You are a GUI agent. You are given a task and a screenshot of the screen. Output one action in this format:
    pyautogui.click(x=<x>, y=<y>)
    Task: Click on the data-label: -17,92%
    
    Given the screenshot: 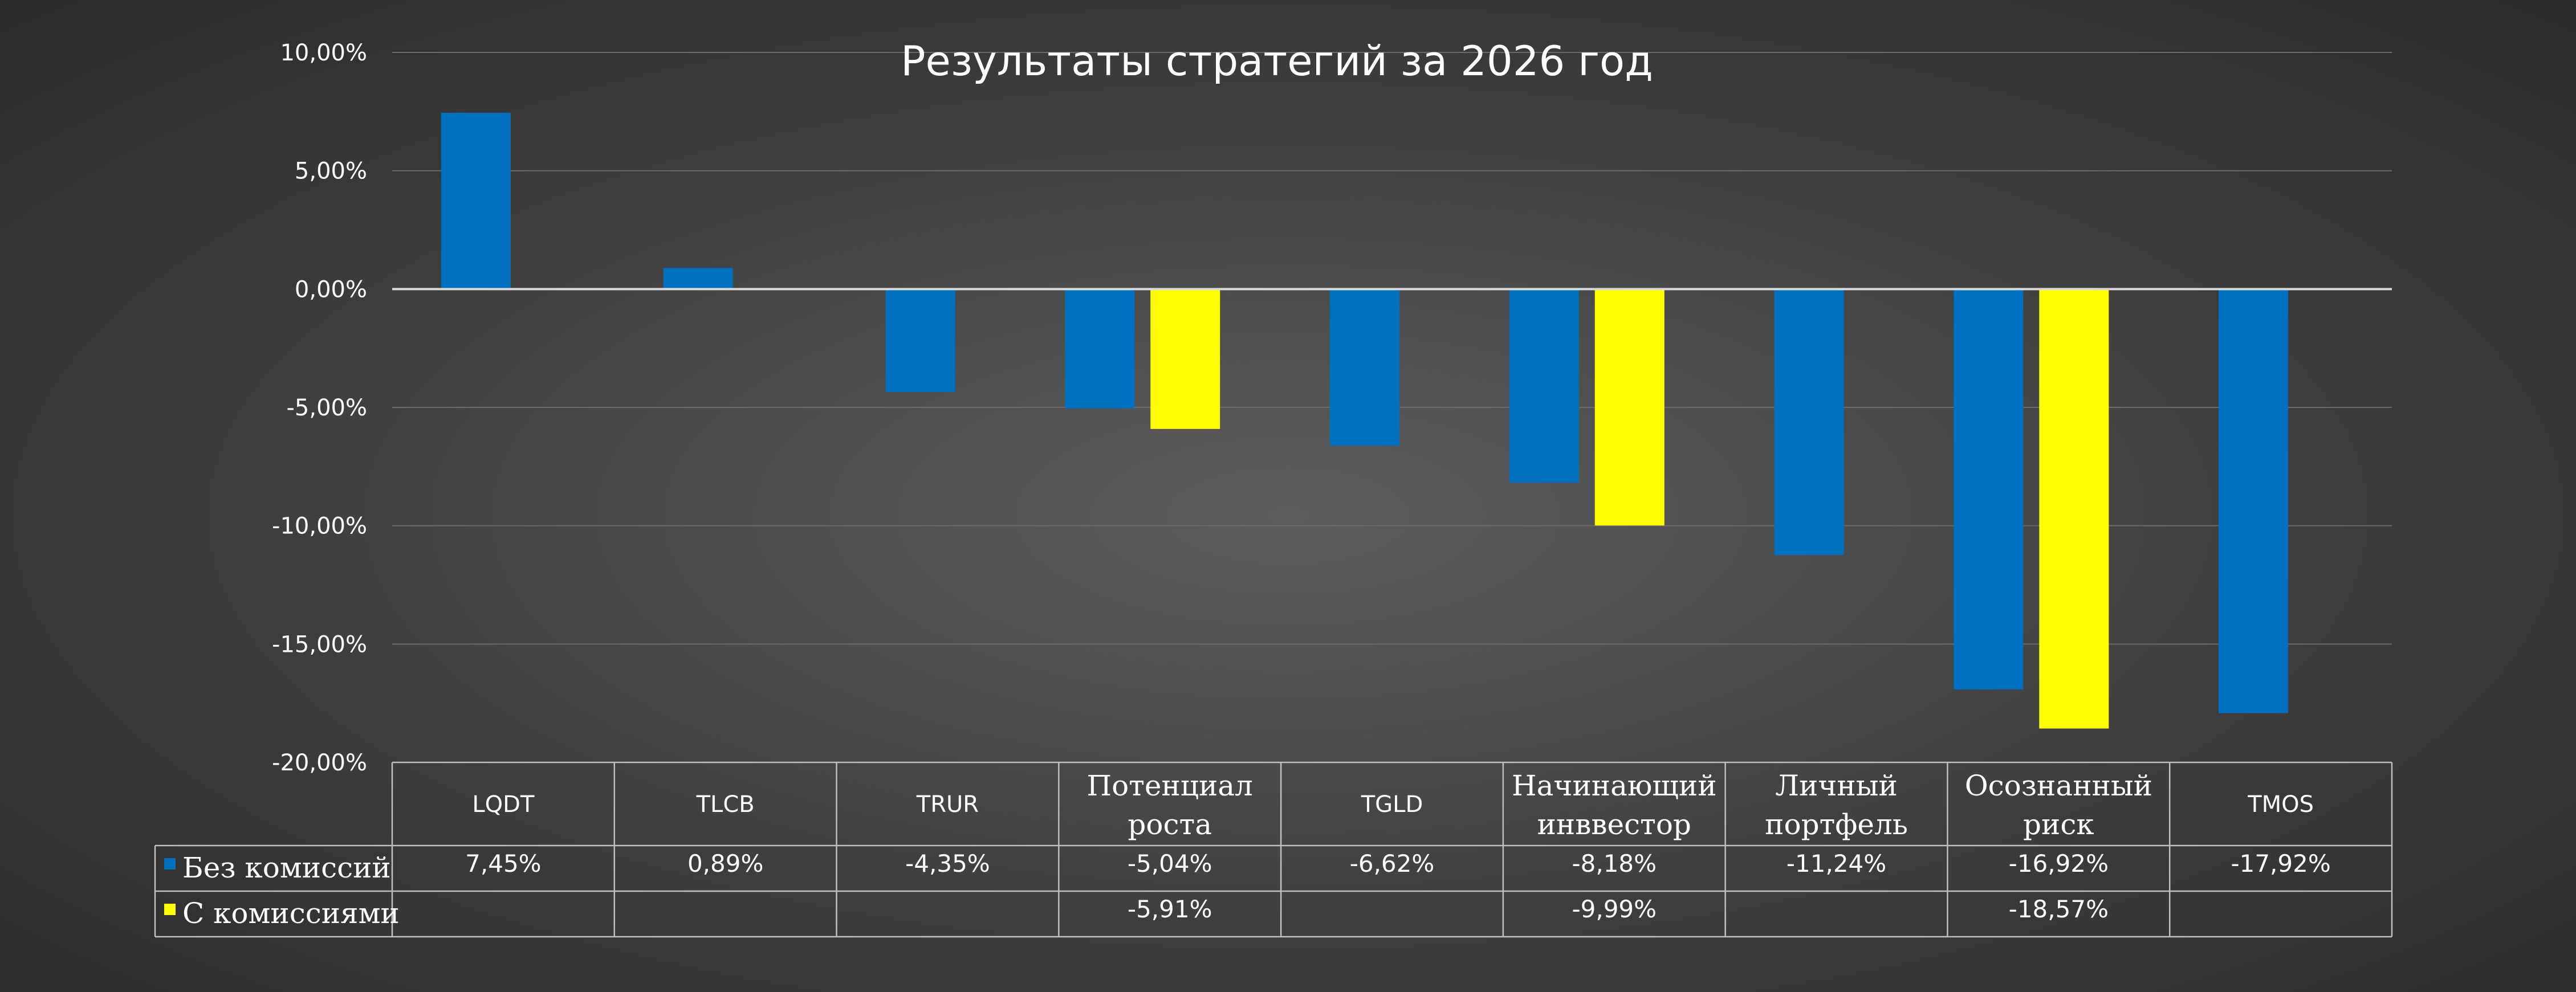 What is the action you would take?
    pyautogui.click(x=2280, y=863)
    